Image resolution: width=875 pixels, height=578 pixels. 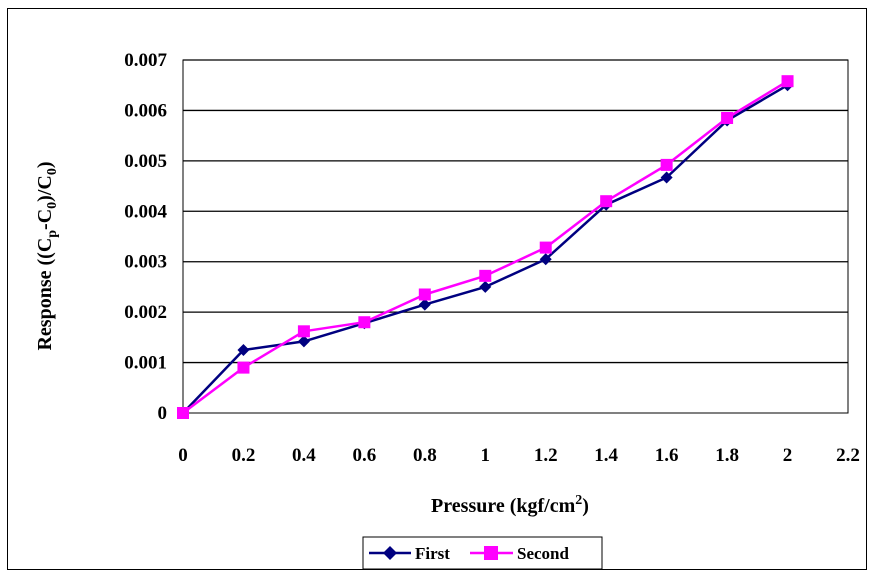 What do you see at coordinates (486, 455) in the screenshot?
I see `x-tick-label: 1` at bounding box center [486, 455].